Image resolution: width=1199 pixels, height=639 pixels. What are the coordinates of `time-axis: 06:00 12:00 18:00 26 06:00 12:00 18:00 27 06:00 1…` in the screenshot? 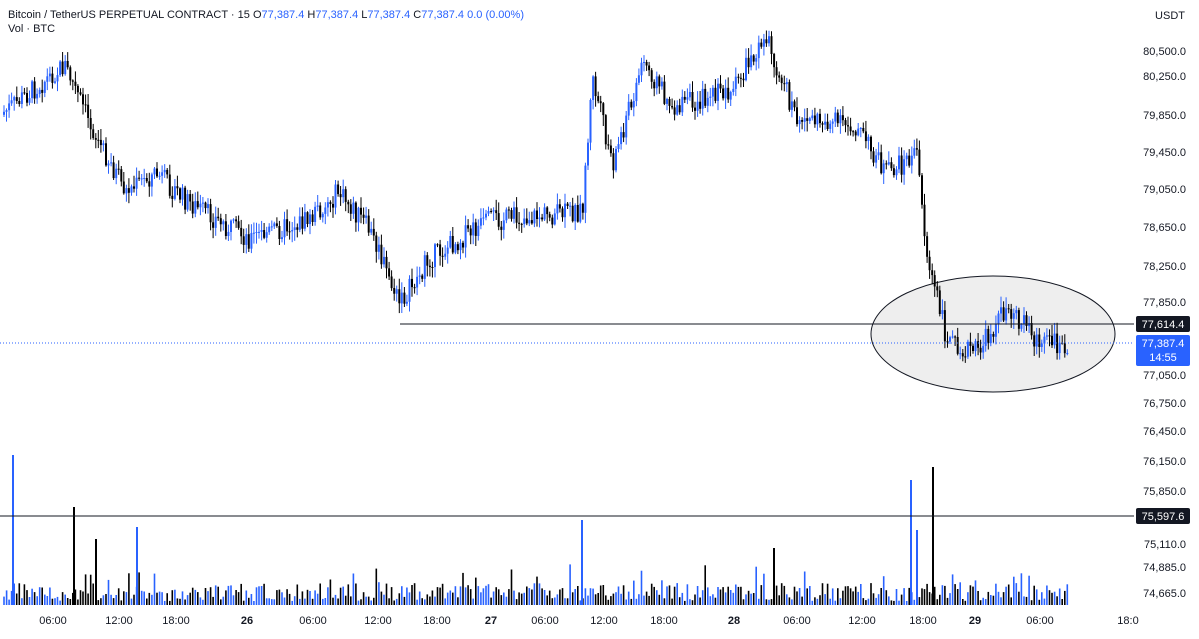 It's located at (588, 621).